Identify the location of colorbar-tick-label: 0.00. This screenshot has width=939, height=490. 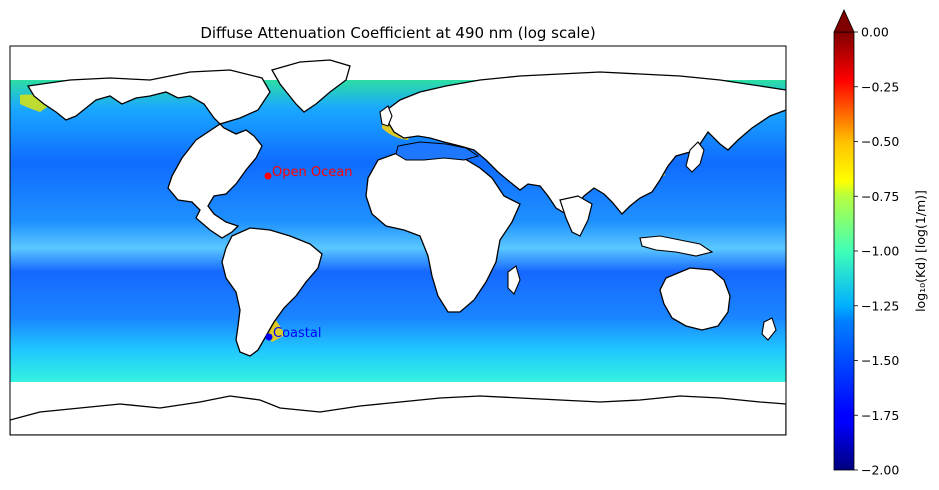
(875, 32).